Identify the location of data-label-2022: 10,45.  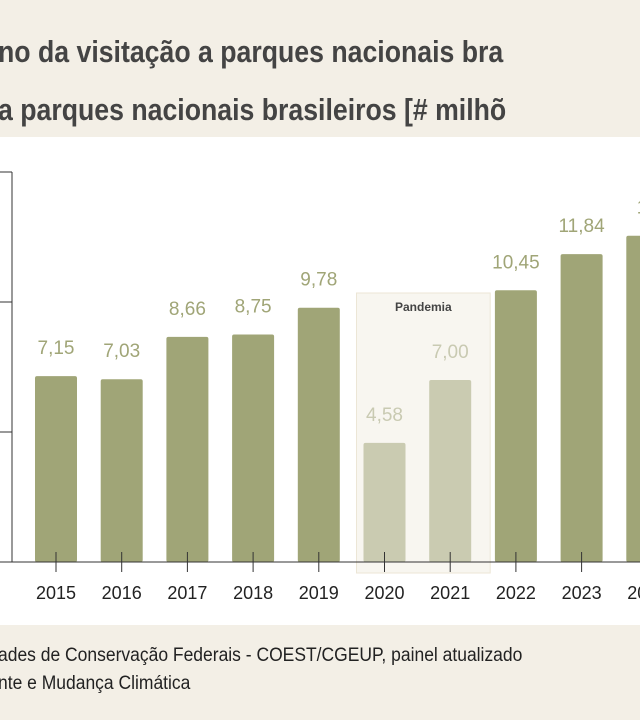
(516, 262).